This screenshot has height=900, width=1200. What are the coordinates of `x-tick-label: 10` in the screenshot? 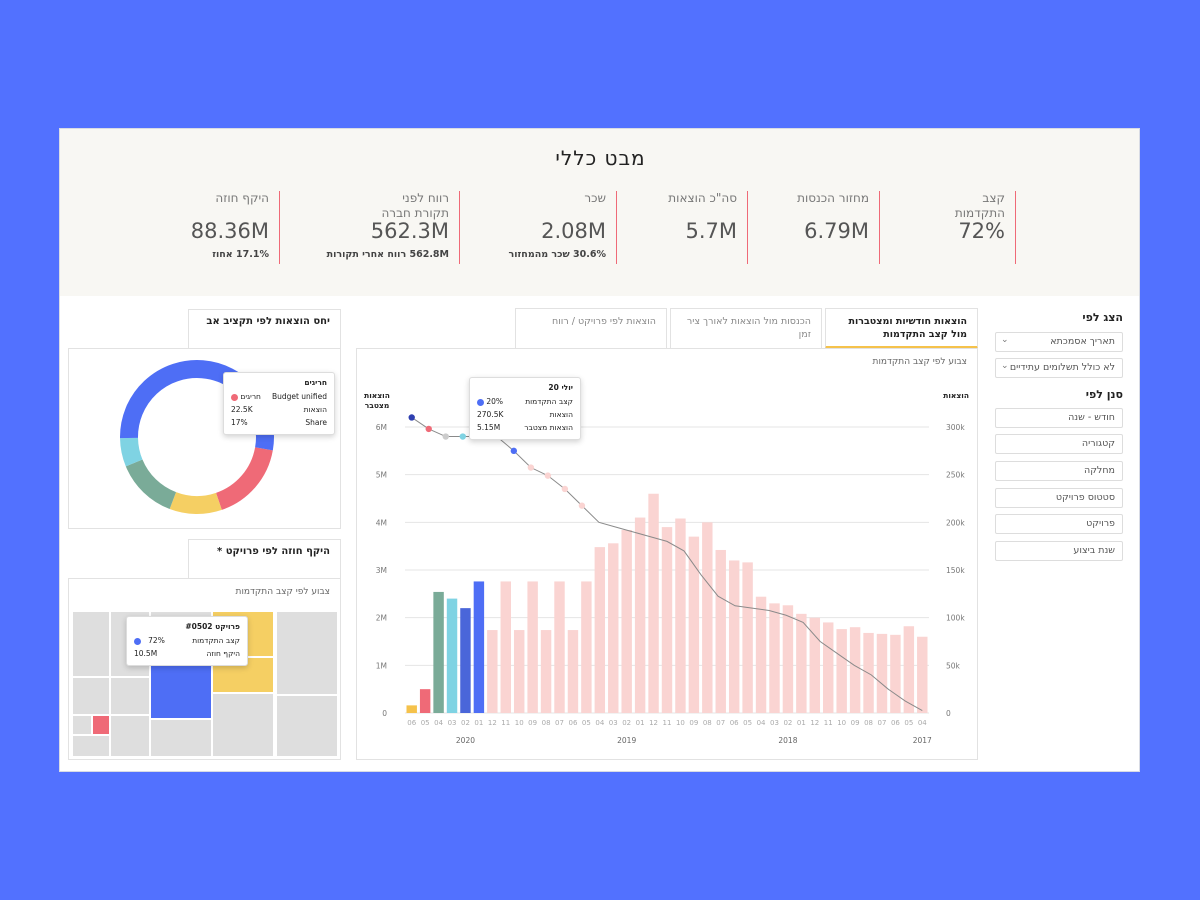 It's located at (680, 723).